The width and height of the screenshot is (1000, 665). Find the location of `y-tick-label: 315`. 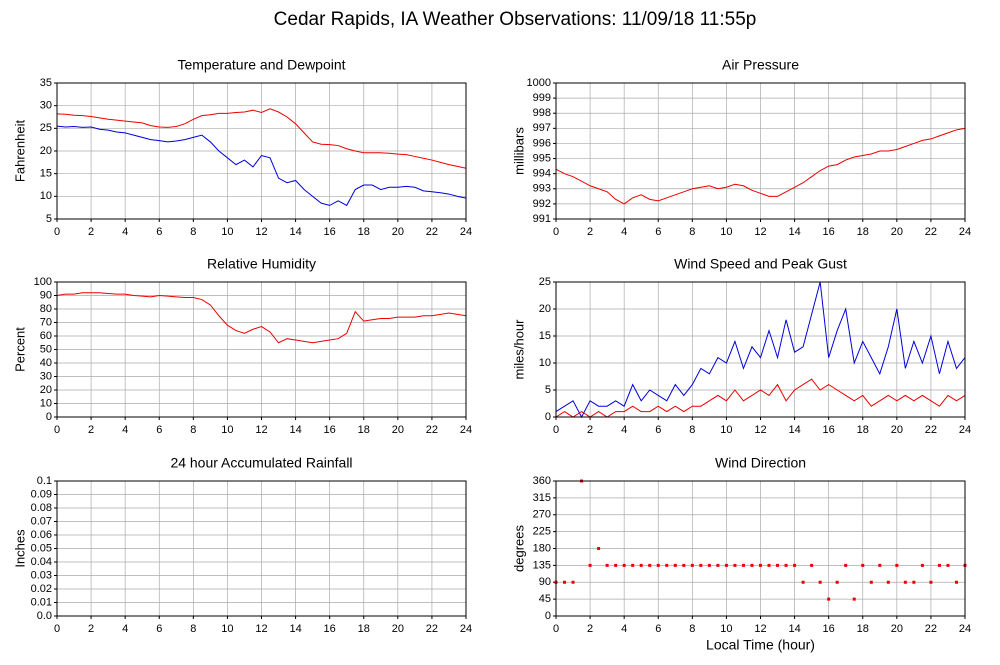

y-tick-label: 315 is located at coordinates (542, 498).